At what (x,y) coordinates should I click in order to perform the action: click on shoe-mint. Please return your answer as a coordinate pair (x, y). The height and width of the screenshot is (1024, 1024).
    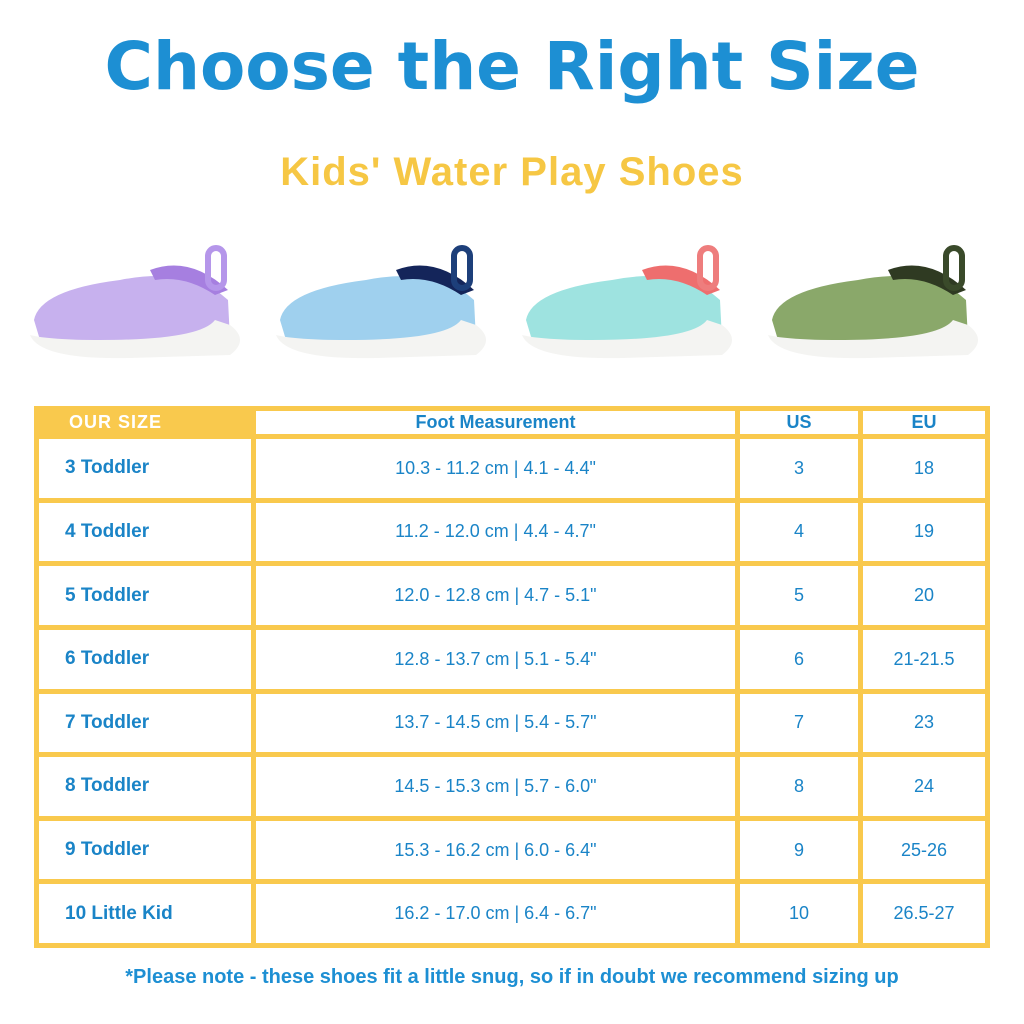
    Looking at the image, I should click on (627, 302).